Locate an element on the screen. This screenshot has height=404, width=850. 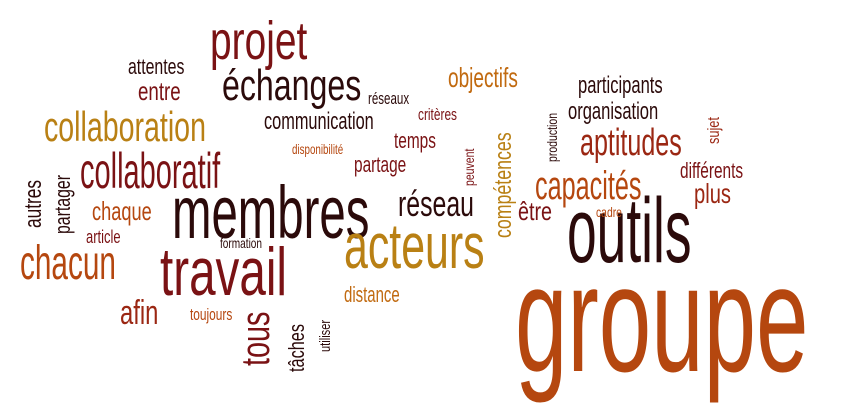
word-peuvent: peuvent is located at coordinates (469, 167).